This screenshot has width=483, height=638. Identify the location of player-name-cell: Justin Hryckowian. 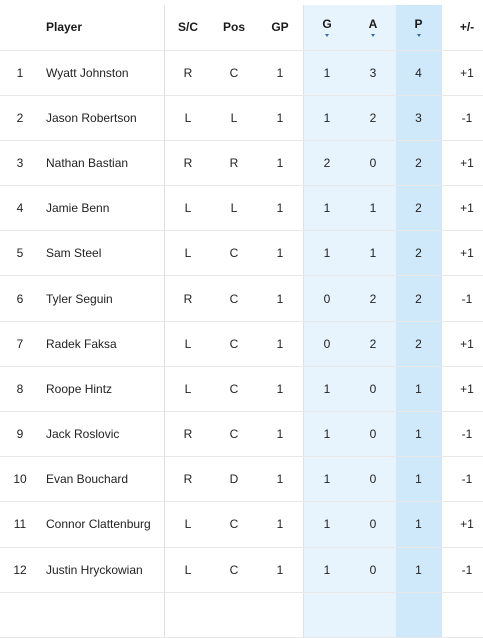
(102, 569).